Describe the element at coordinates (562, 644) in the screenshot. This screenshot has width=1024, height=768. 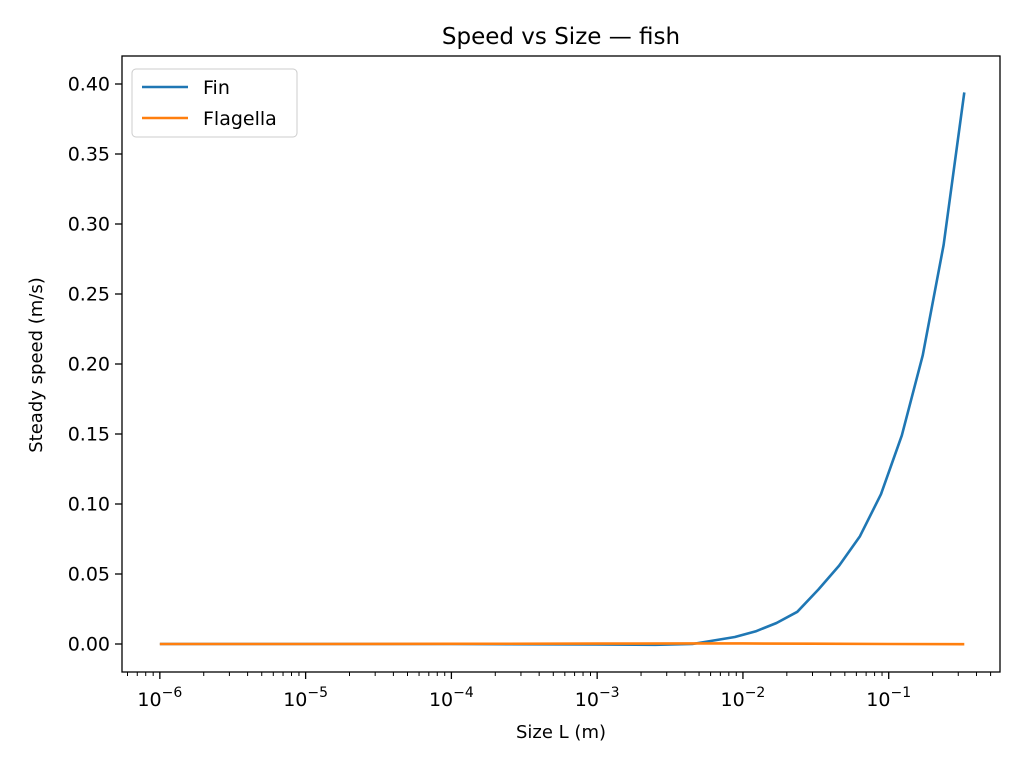
I see `series-line-flagella` at that location.